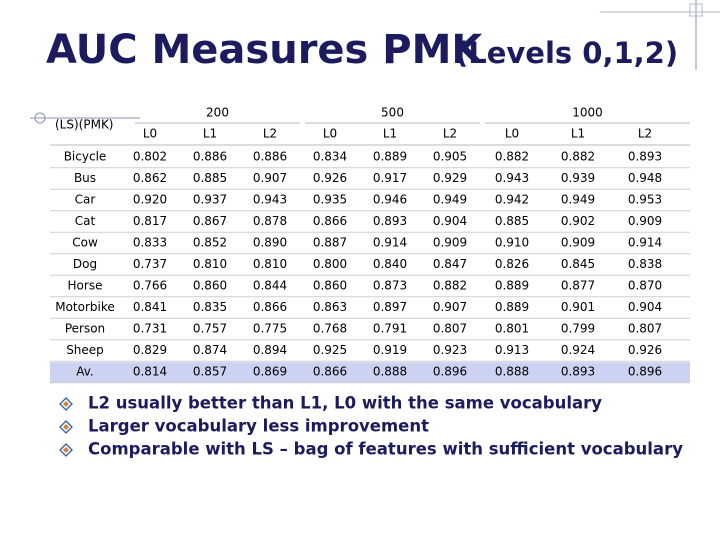 The image size is (720, 540). Describe the element at coordinates (512, 221) in the screenshot. I see `cell-value: 0.885` at that location.